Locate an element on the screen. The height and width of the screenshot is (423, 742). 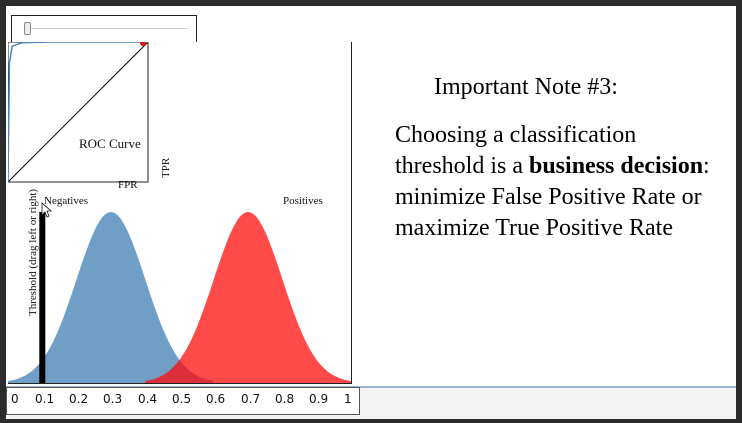
window-frame-right is located at coordinates (739, 211).